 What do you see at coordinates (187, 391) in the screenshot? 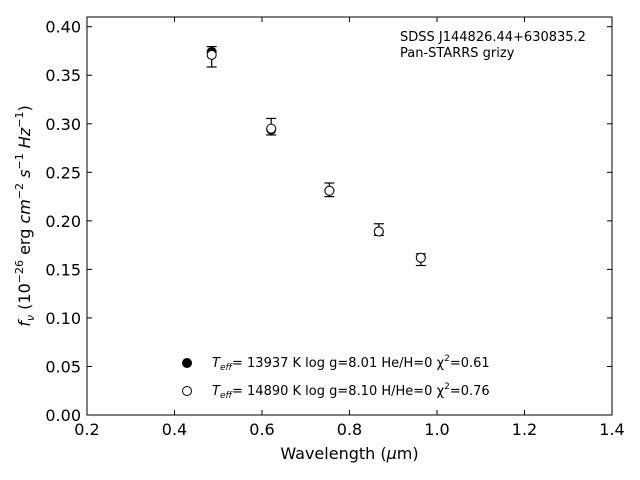
I see `legend-marker-open` at bounding box center [187, 391].